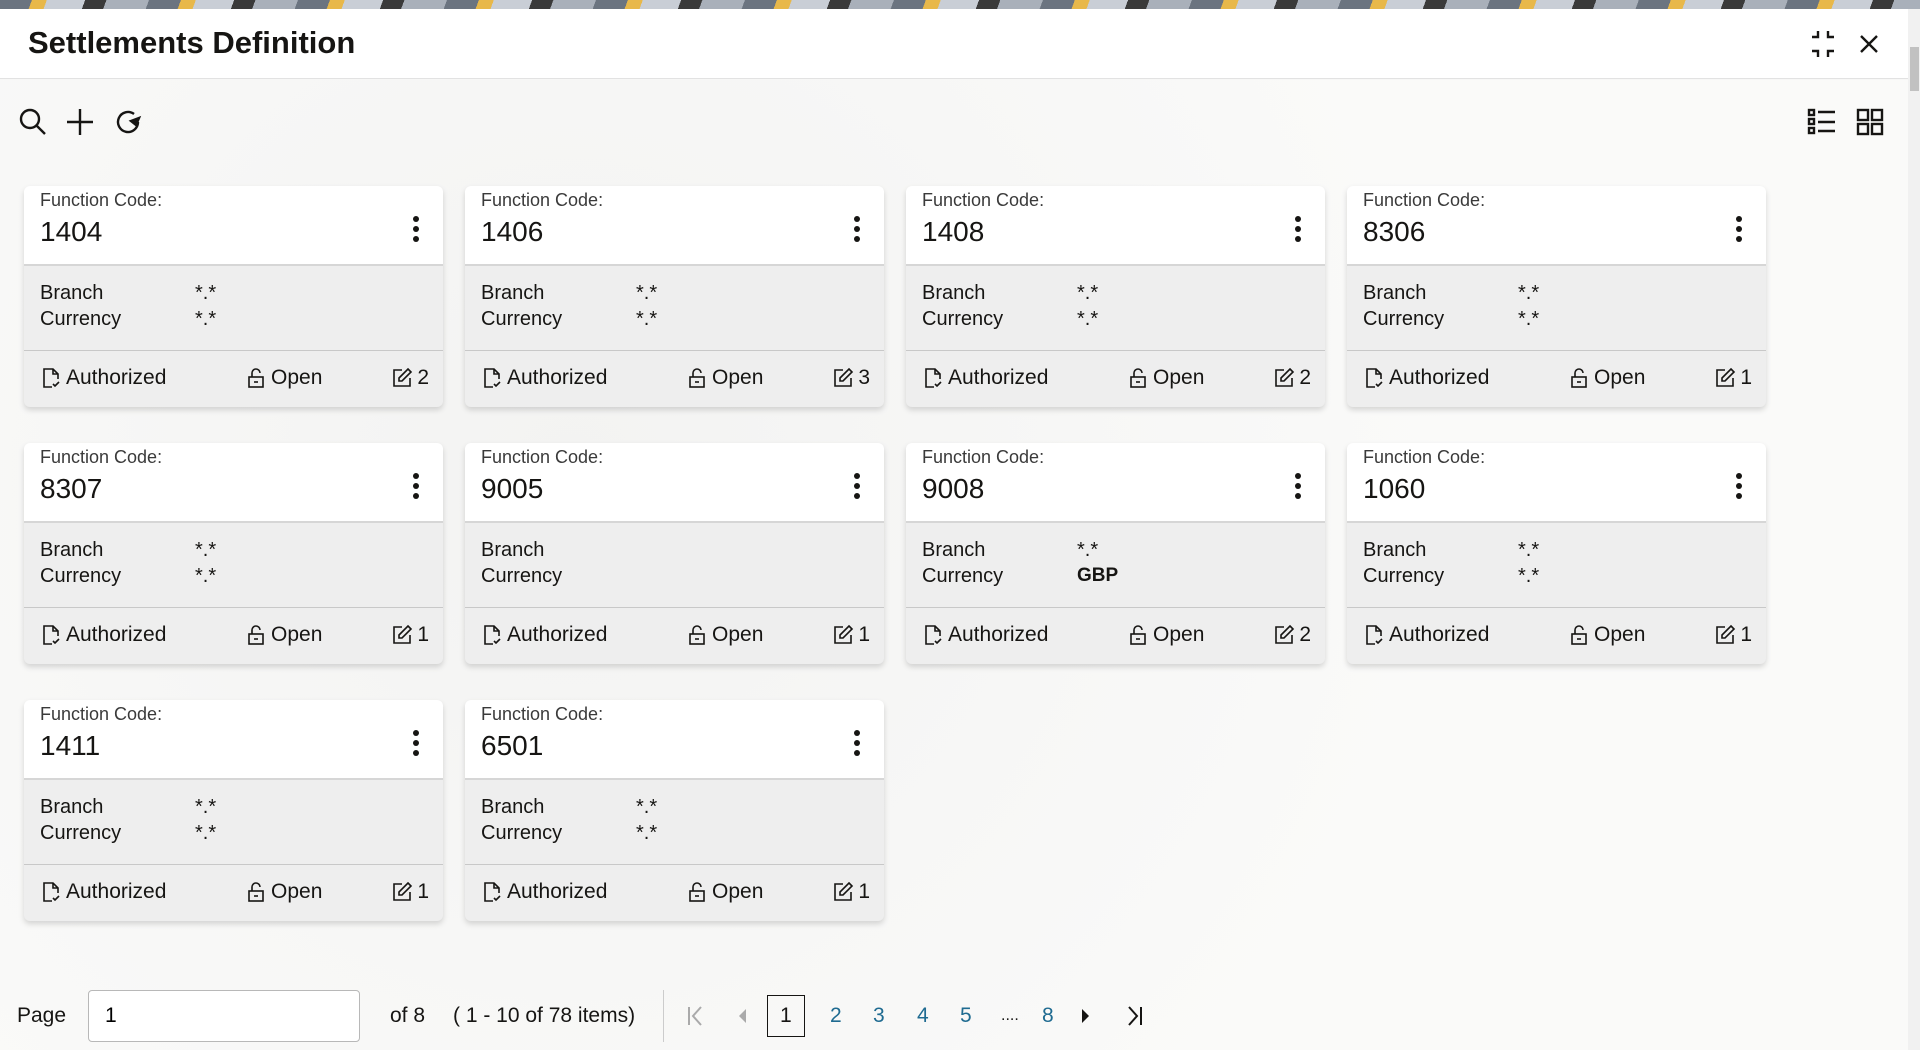 Image resolution: width=1920 pixels, height=1050 pixels. What do you see at coordinates (1870, 122) in the screenshot?
I see `grid-view-icon` at bounding box center [1870, 122].